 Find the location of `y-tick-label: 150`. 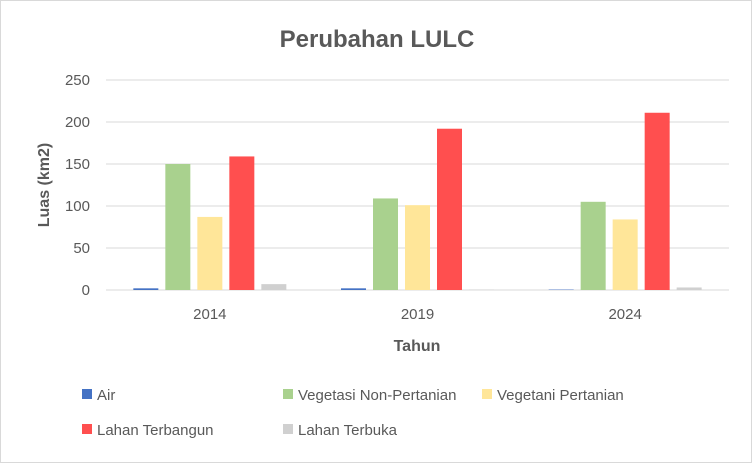

y-tick-label: 150 is located at coordinates (77, 164).